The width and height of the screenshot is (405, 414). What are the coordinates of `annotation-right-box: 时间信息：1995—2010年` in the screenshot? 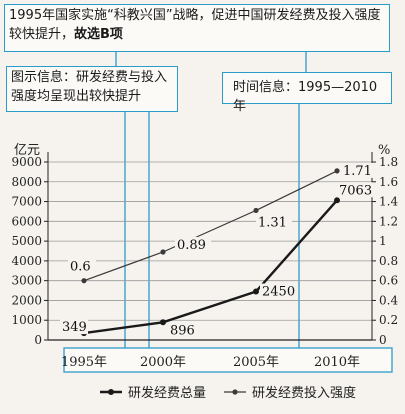 It's located at (307, 93).